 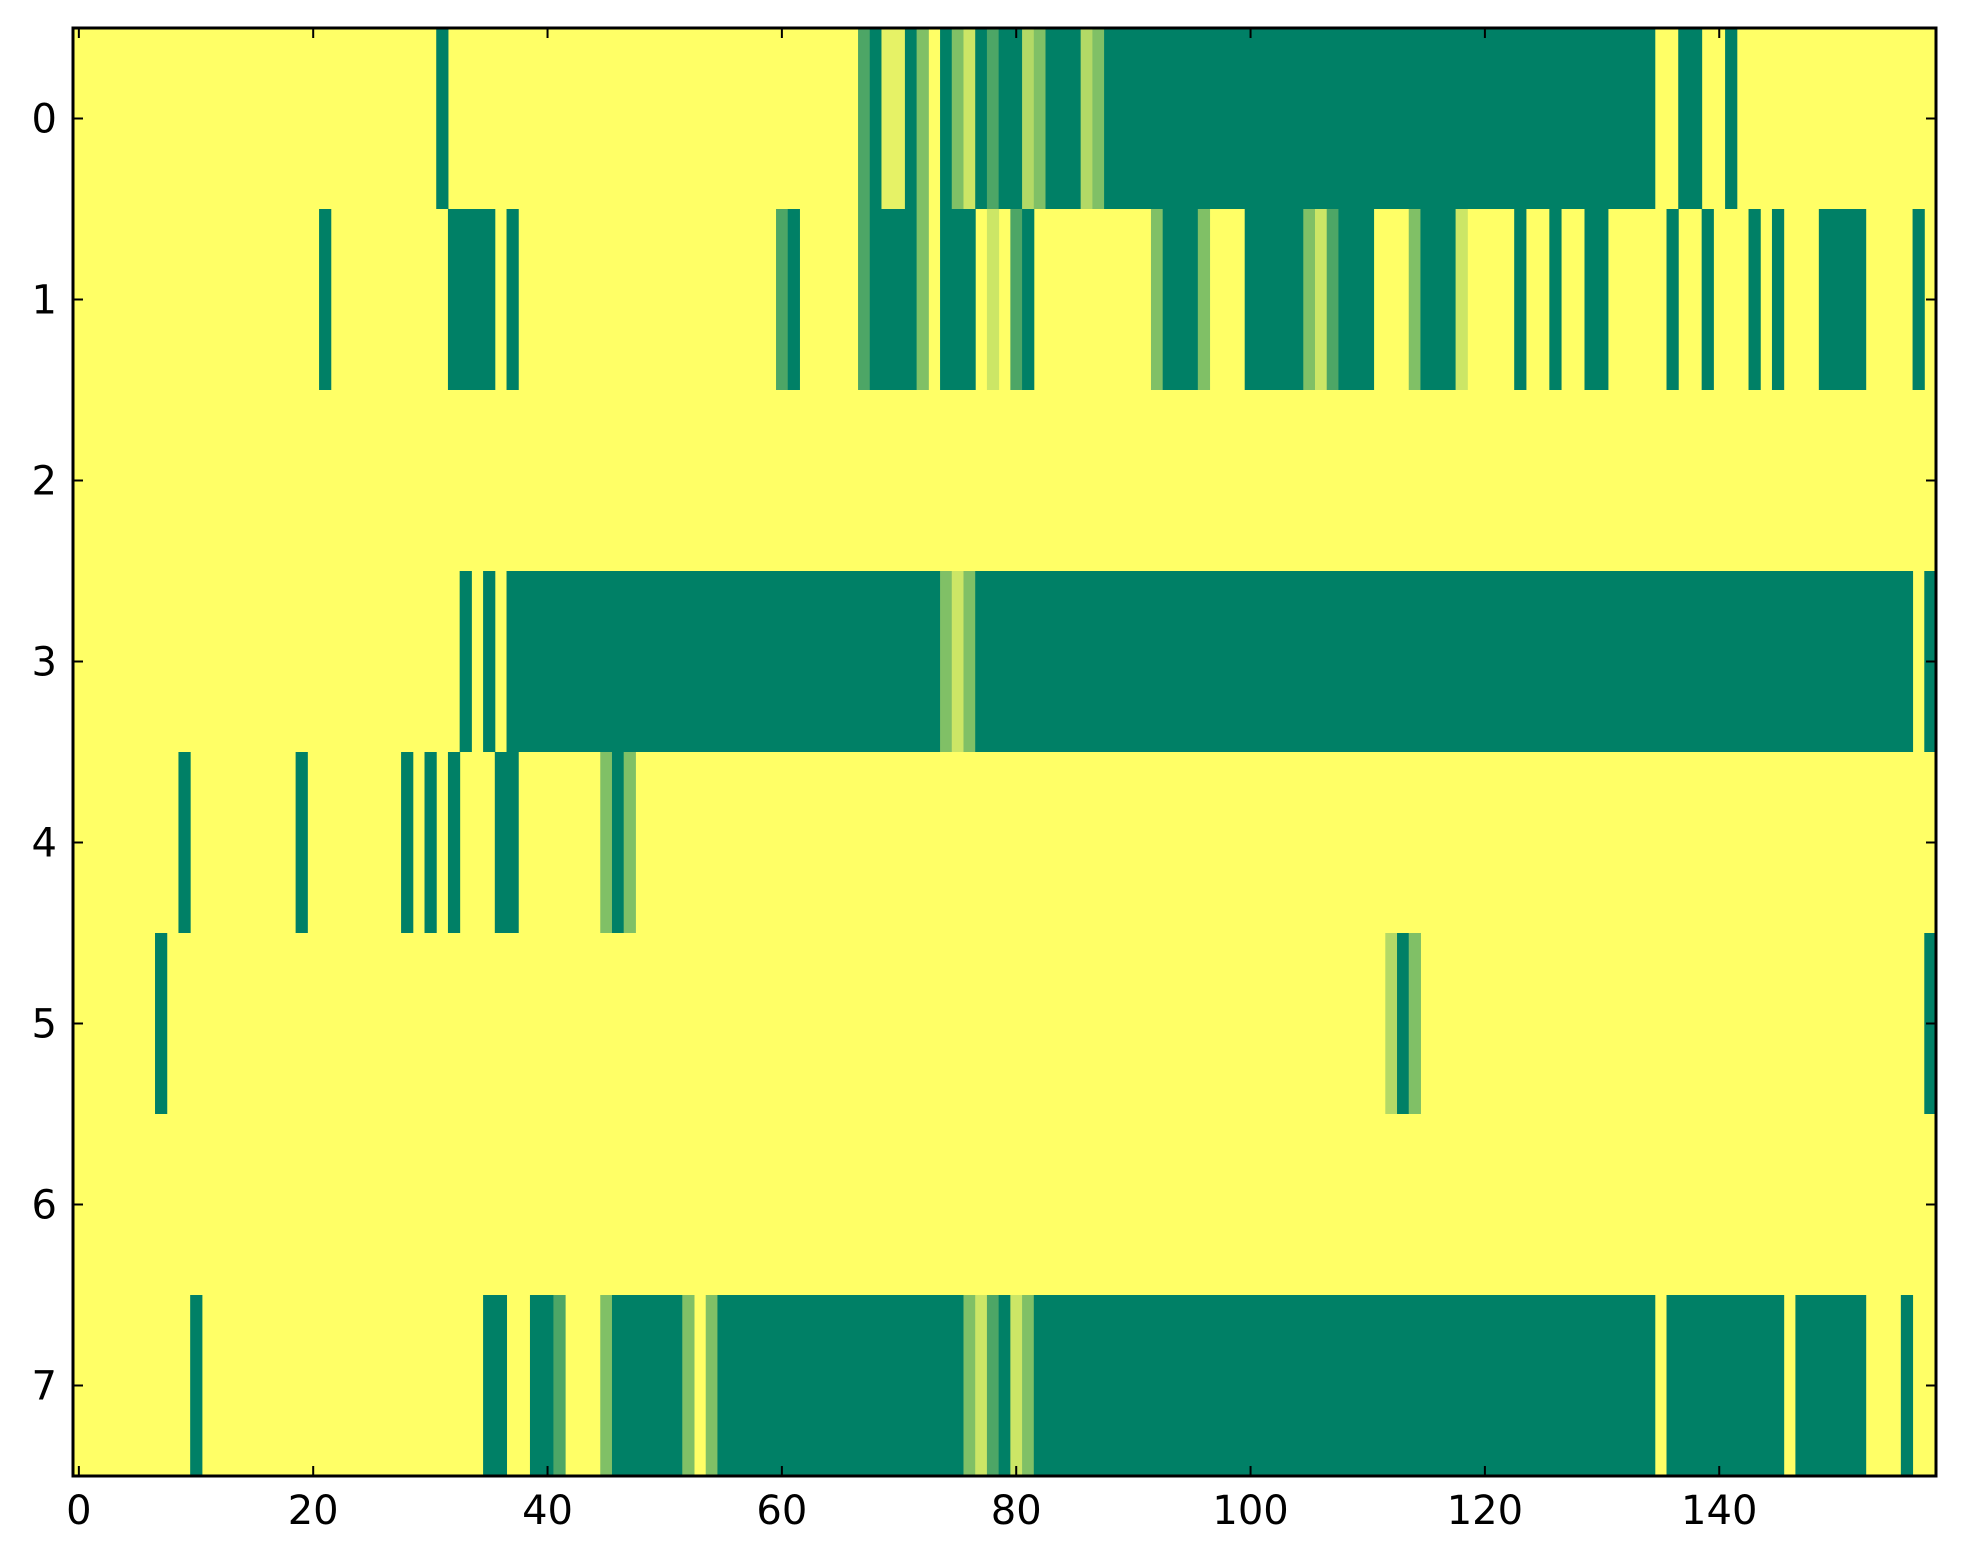 I want to click on x-tick-label: 60, so click(x=781, y=1511).